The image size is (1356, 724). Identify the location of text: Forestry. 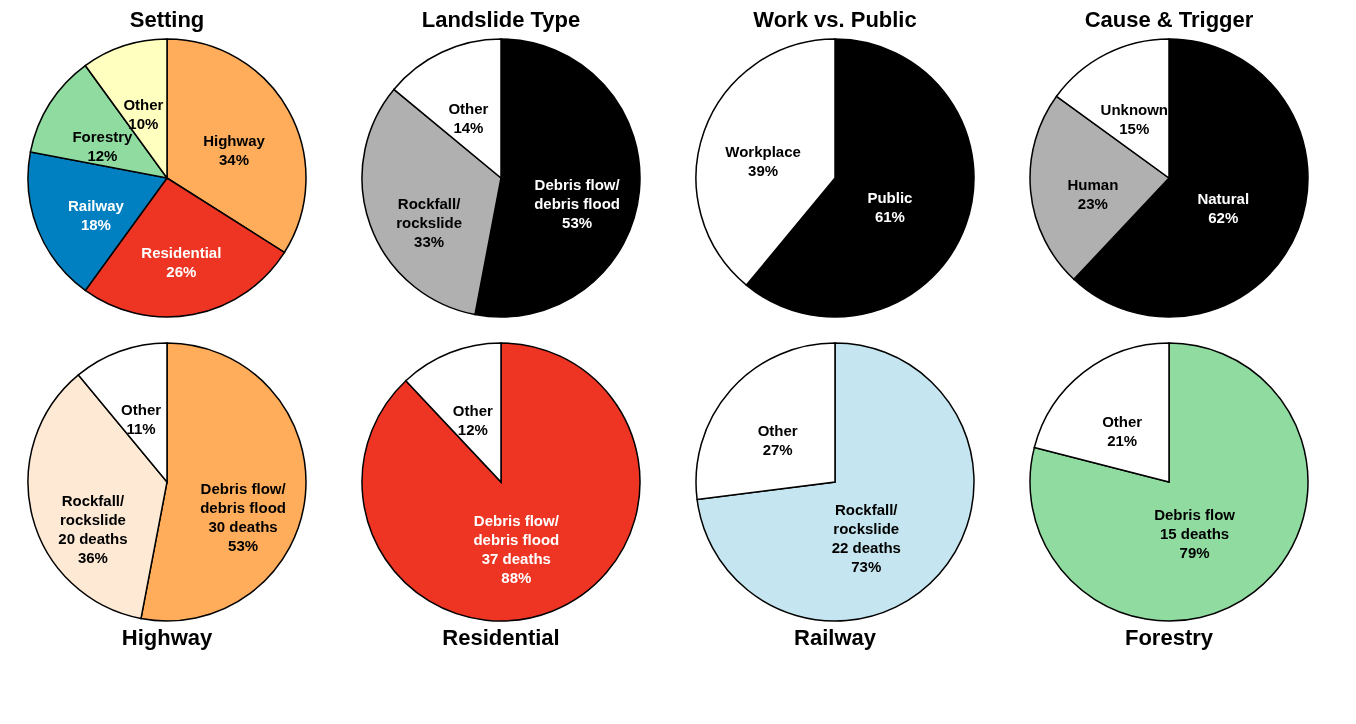
(1169, 637).